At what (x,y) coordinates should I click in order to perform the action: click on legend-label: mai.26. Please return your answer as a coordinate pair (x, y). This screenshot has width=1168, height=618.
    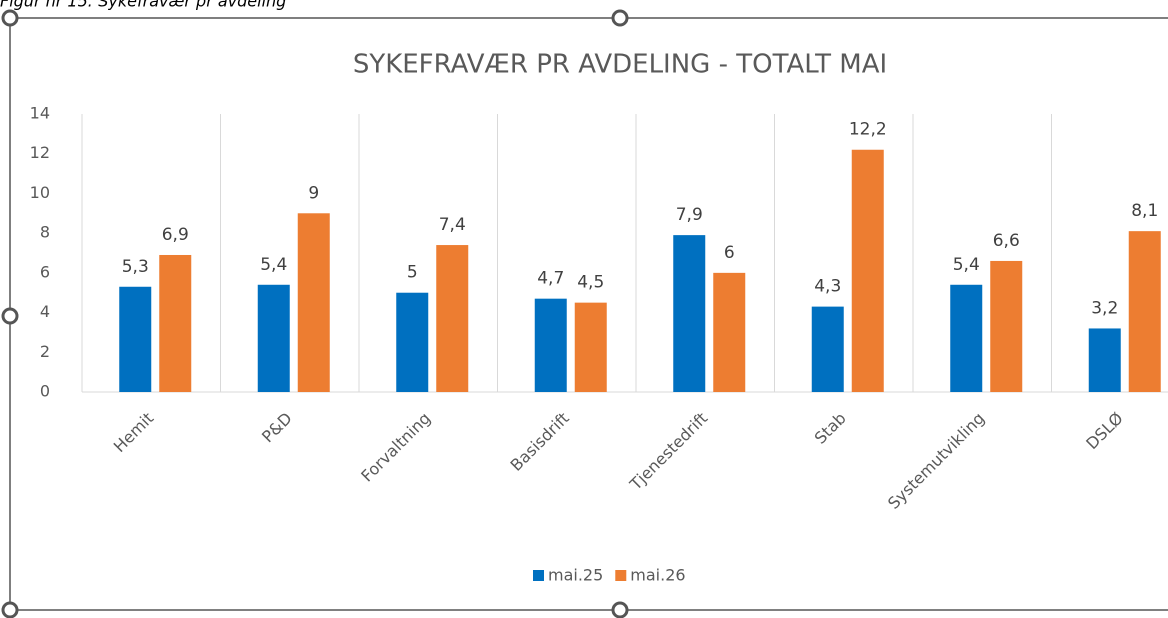
    Looking at the image, I should click on (657, 575).